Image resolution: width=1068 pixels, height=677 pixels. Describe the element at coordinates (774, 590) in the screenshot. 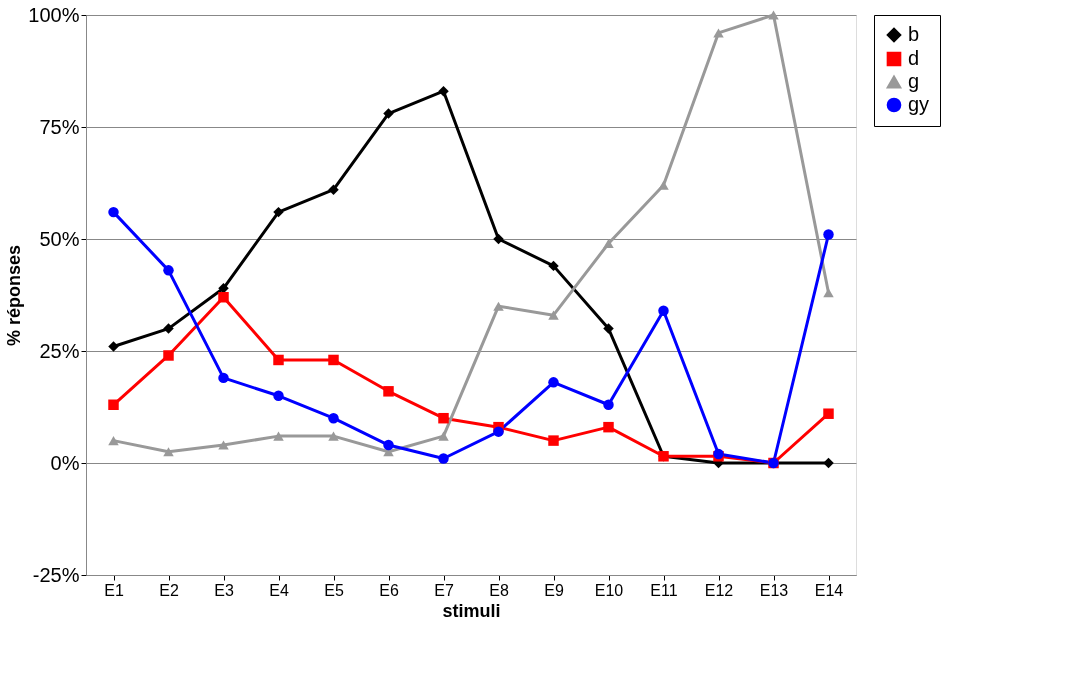

I see `x-tick-label: E13` at that location.